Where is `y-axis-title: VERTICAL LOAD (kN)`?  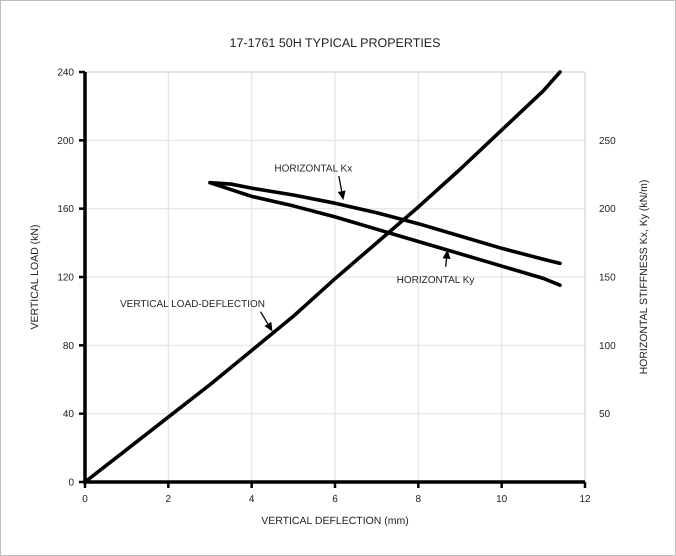
y-axis-title: VERTICAL LOAD (kN) is located at coordinates (35, 277).